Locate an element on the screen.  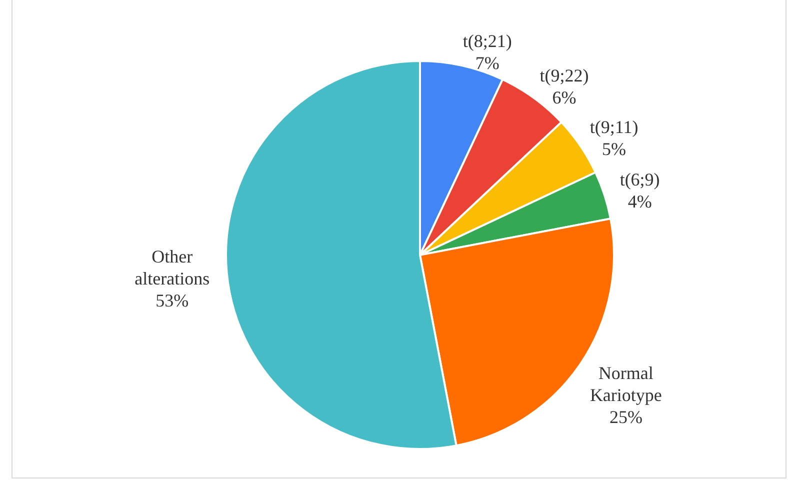
data-label: 6% is located at coordinates (564, 98).